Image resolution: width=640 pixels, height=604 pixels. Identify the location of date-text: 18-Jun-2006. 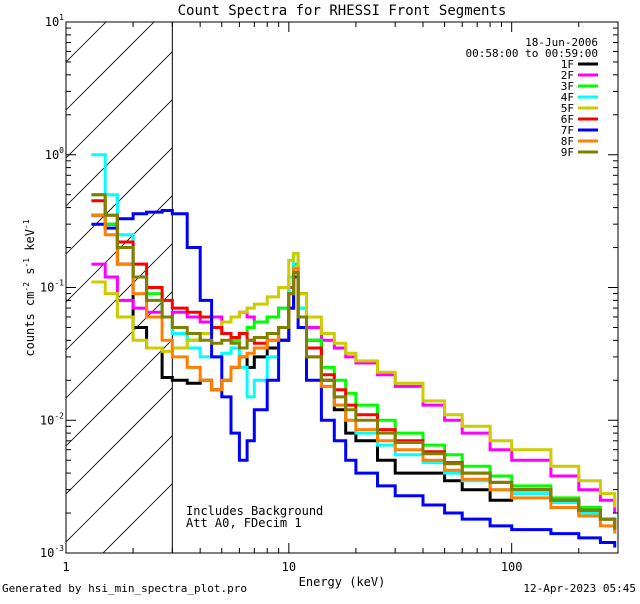
(561, 42).